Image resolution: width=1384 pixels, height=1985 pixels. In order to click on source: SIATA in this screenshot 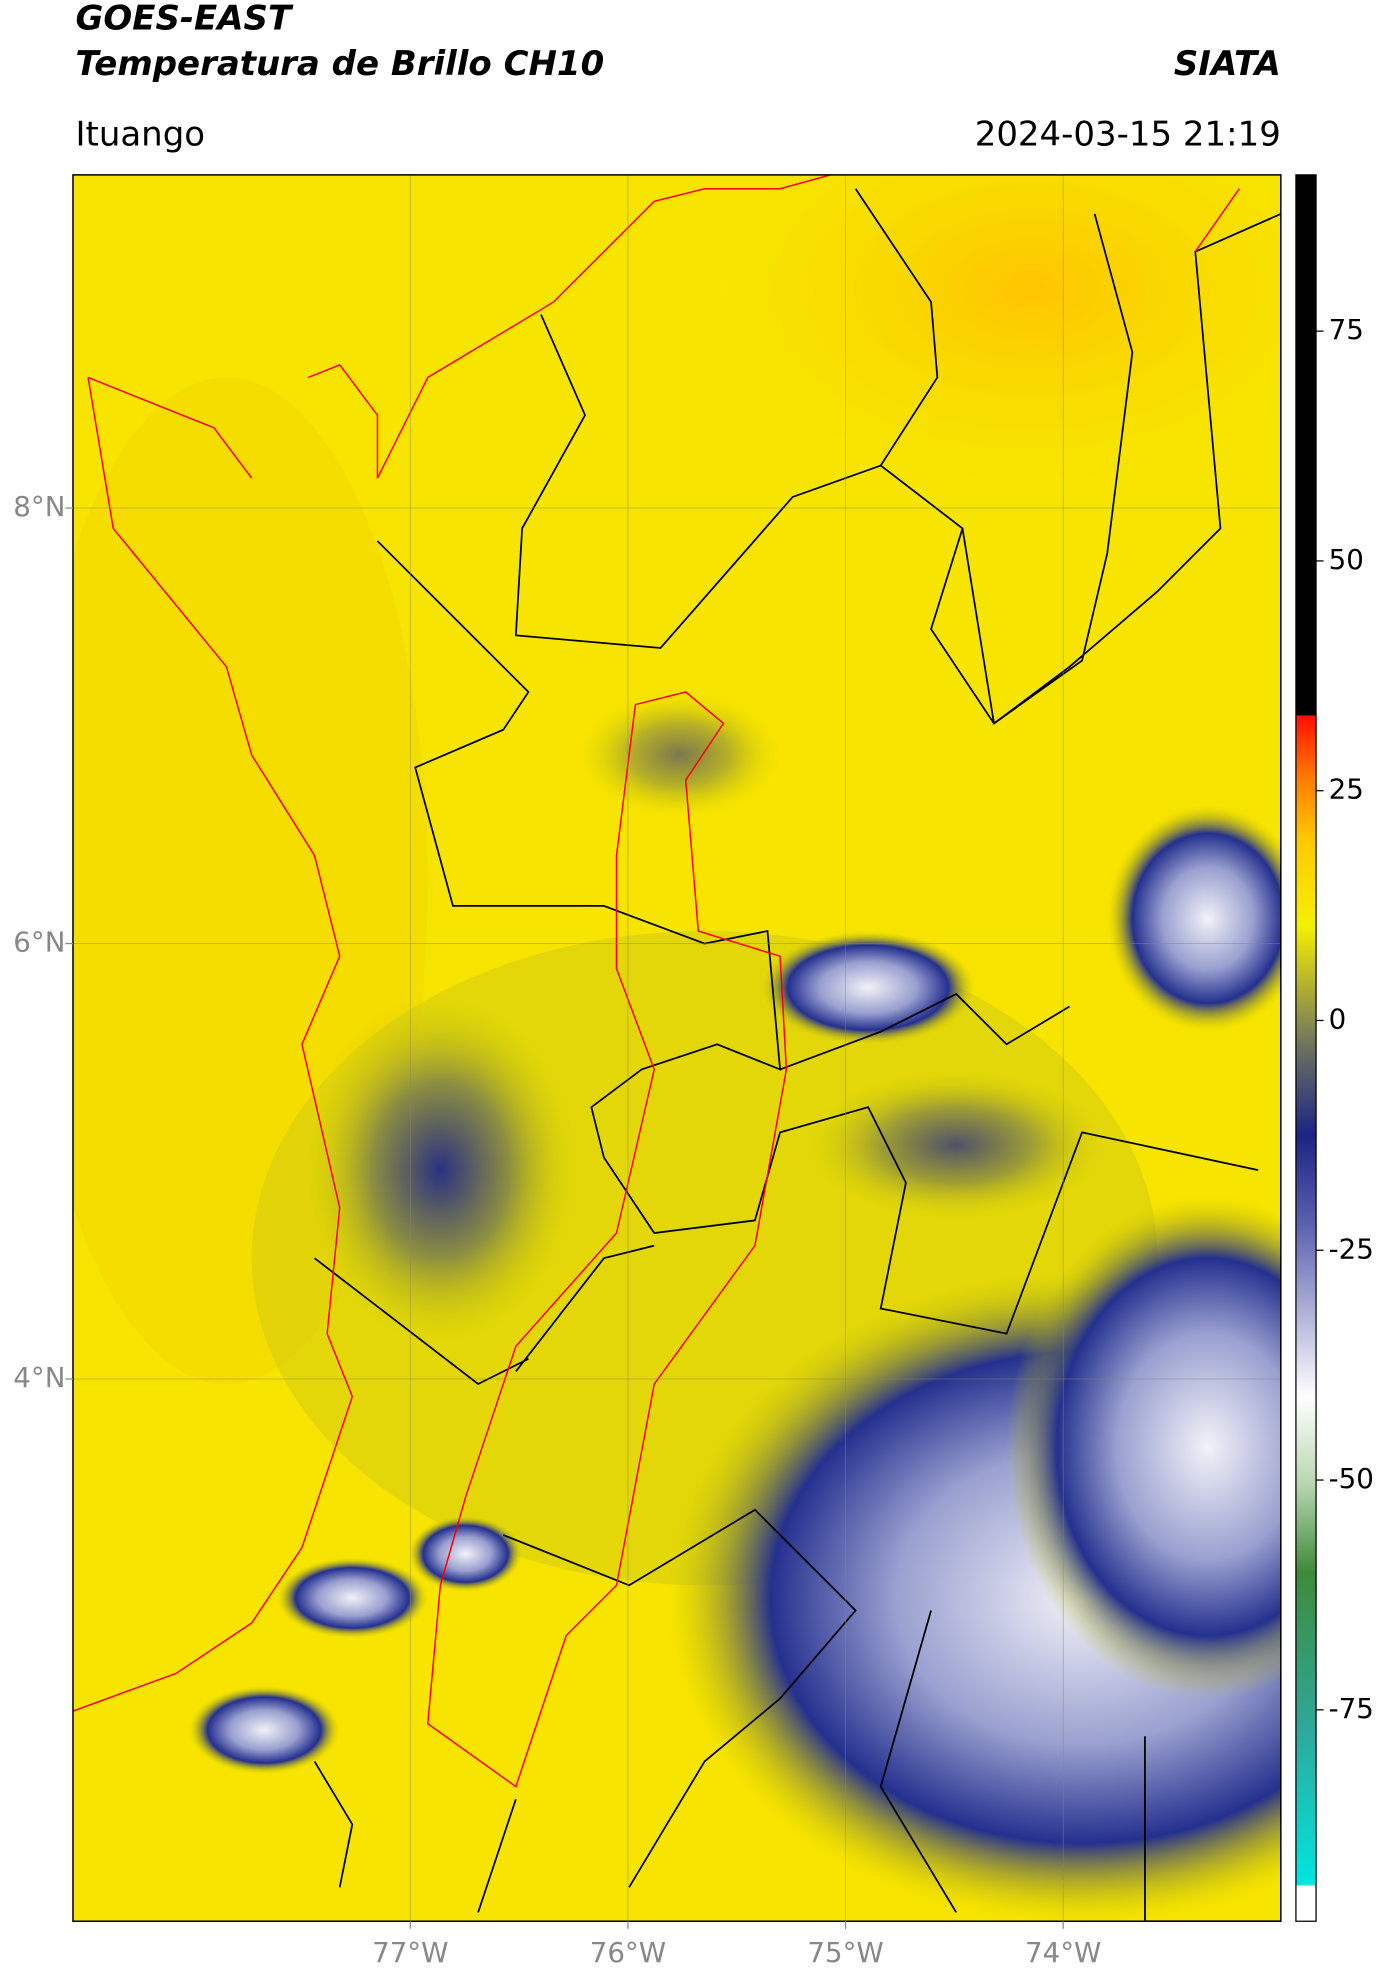, I will do `click(1227, 64)`.